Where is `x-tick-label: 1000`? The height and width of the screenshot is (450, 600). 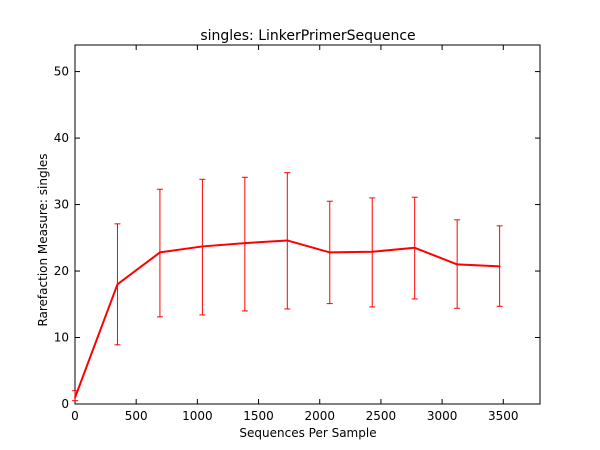
x-tick-label: 1000 is located at coordinates (197, 416).